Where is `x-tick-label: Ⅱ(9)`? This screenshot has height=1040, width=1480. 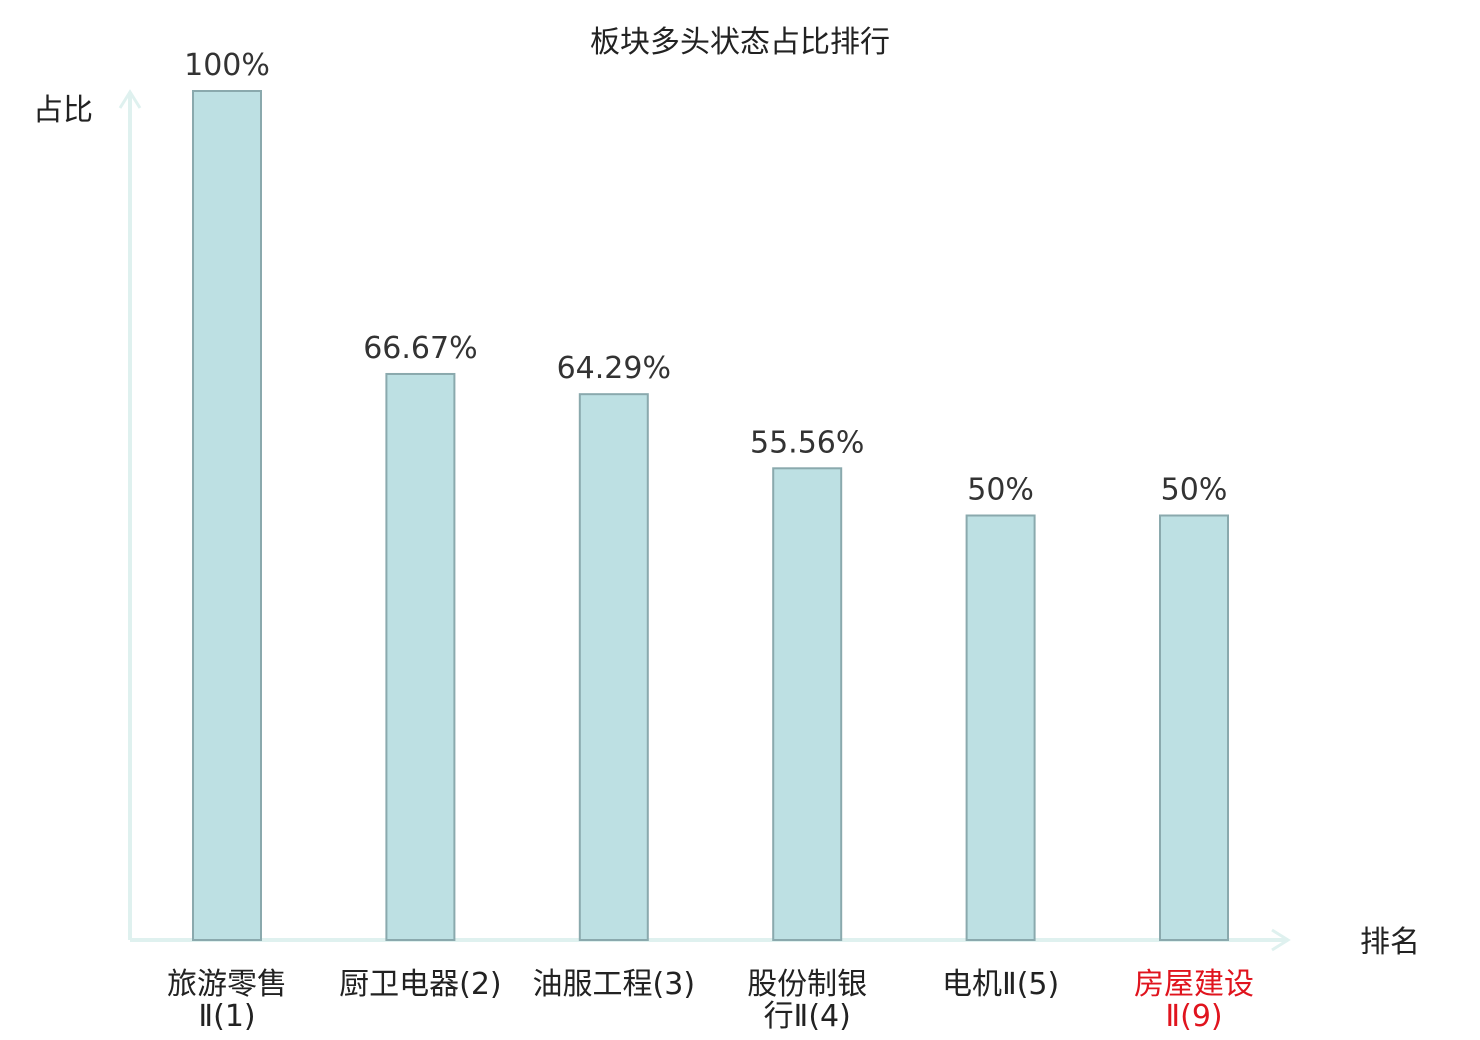 x-tick-label: Ⅱ(9) is located at coordinates (1193, 1016).